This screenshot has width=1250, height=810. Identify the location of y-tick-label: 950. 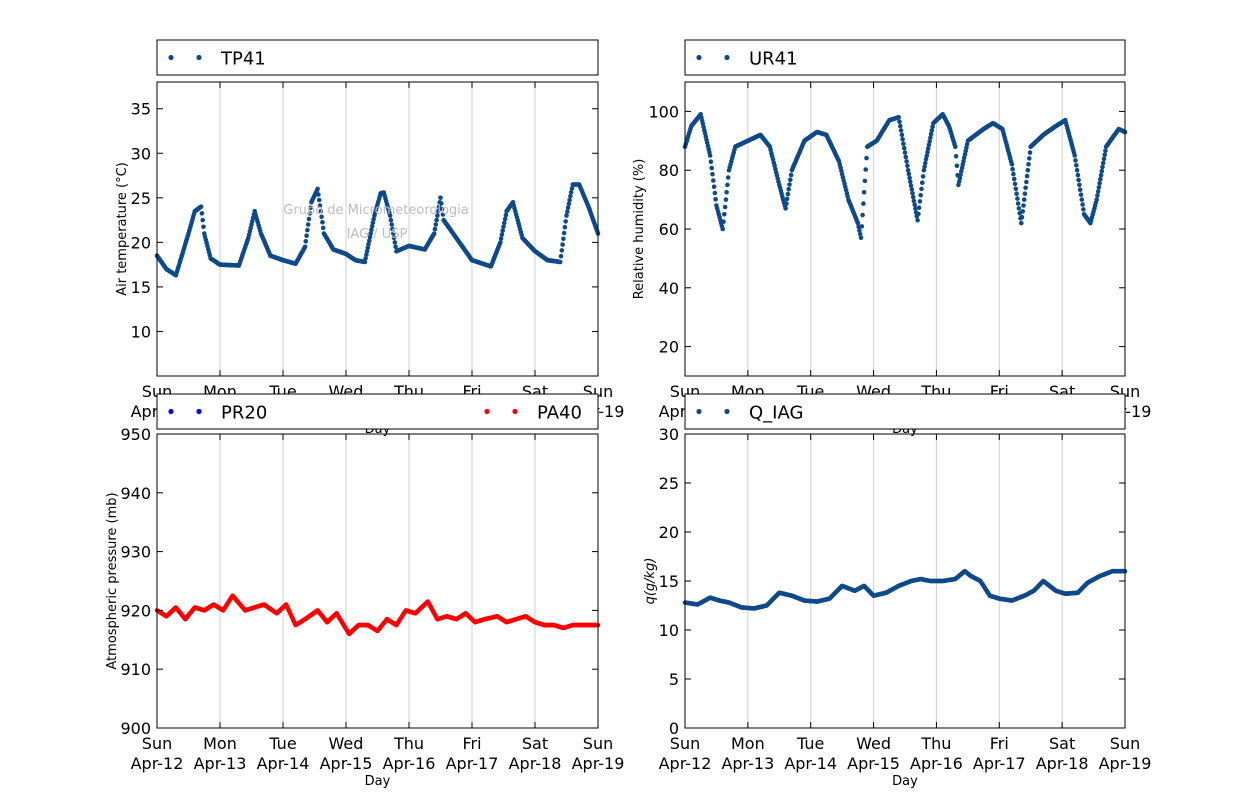
(135, 434).